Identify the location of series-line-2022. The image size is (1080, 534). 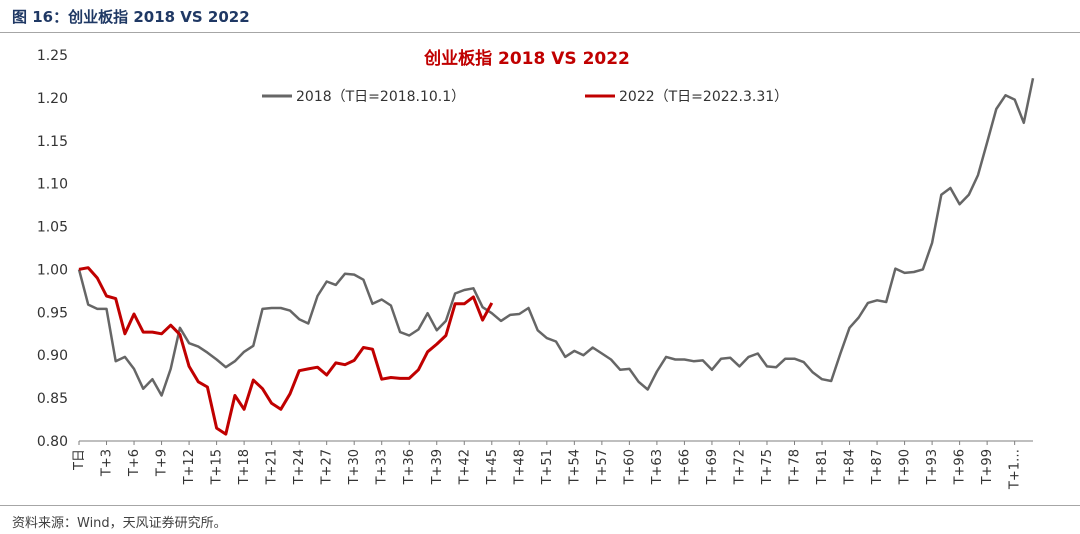
(286, 351).